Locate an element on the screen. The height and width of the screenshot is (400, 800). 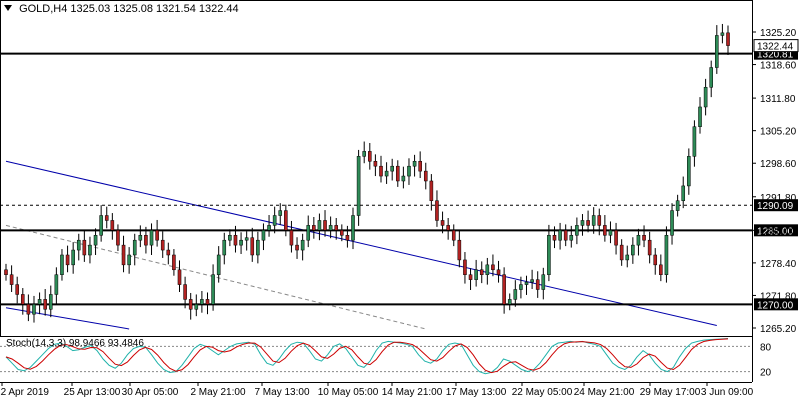
x-tick-label: 25 Apr 13:00 is located at coordinates (92, 392).